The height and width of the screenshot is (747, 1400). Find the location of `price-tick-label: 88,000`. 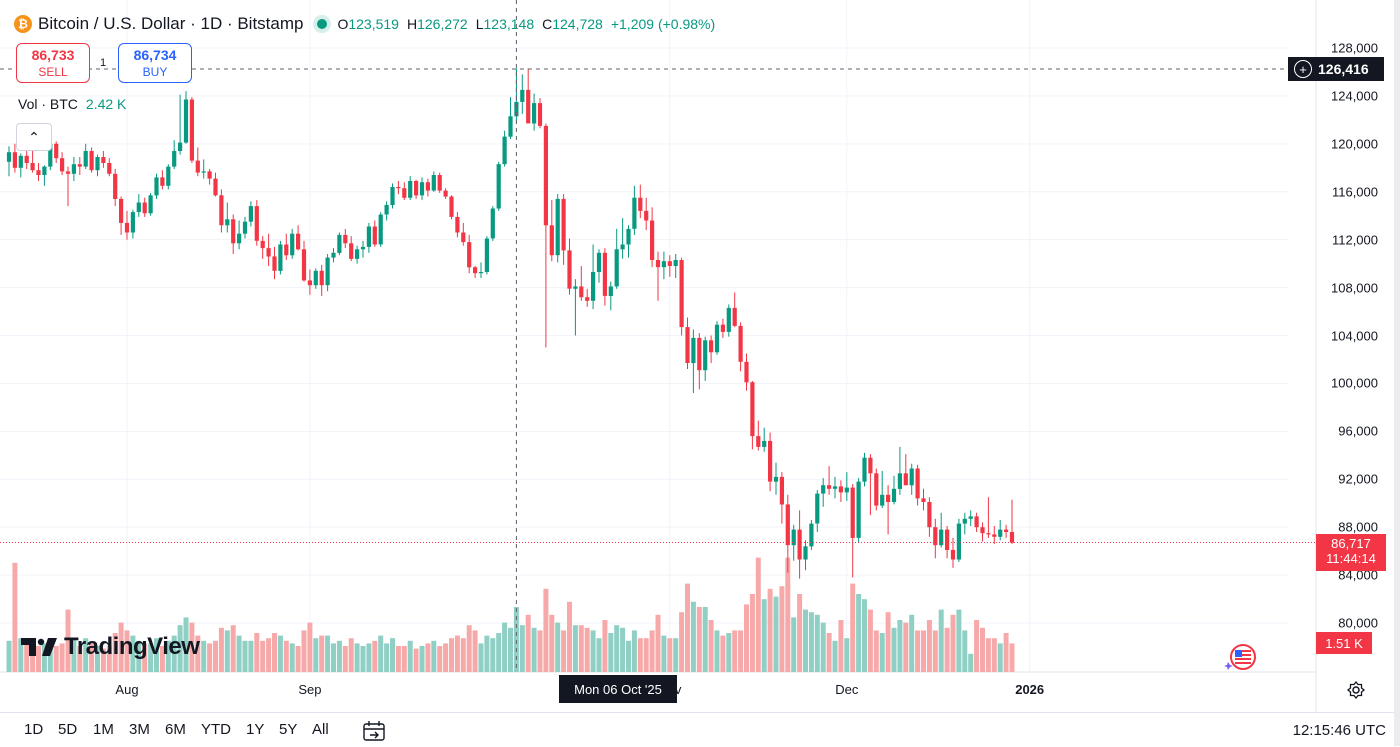

price-tick-label: 88,000 is located at coordinates (1358, 527).